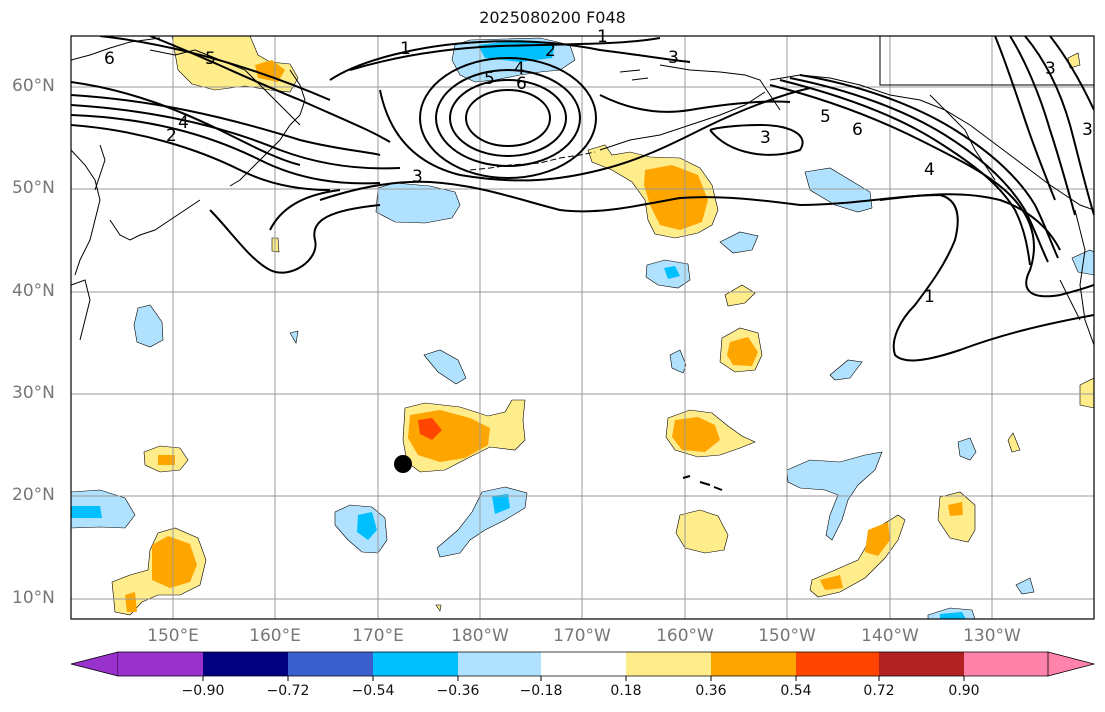 This screenshot has height=712, width=1105. I want to click on very-strong-positive-anomaly-core, so click(430, 429).